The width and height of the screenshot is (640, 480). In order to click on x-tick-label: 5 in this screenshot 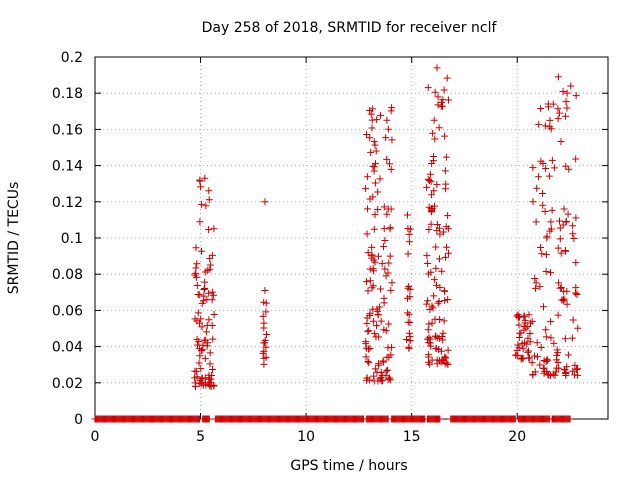, I will do `click(200, 437)`.